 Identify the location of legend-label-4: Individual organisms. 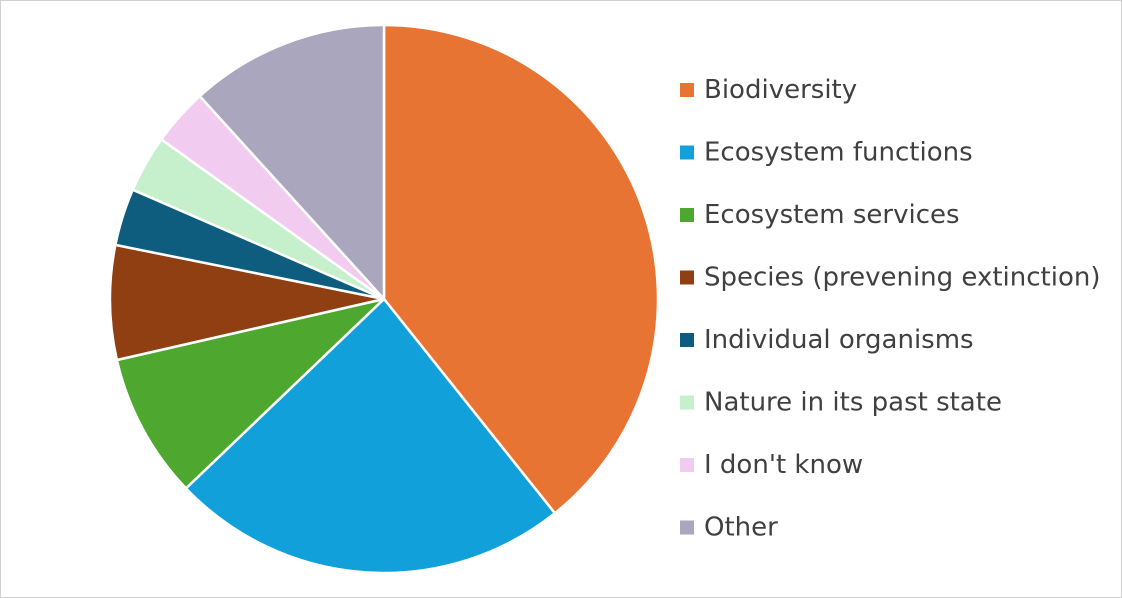
(839, 340).